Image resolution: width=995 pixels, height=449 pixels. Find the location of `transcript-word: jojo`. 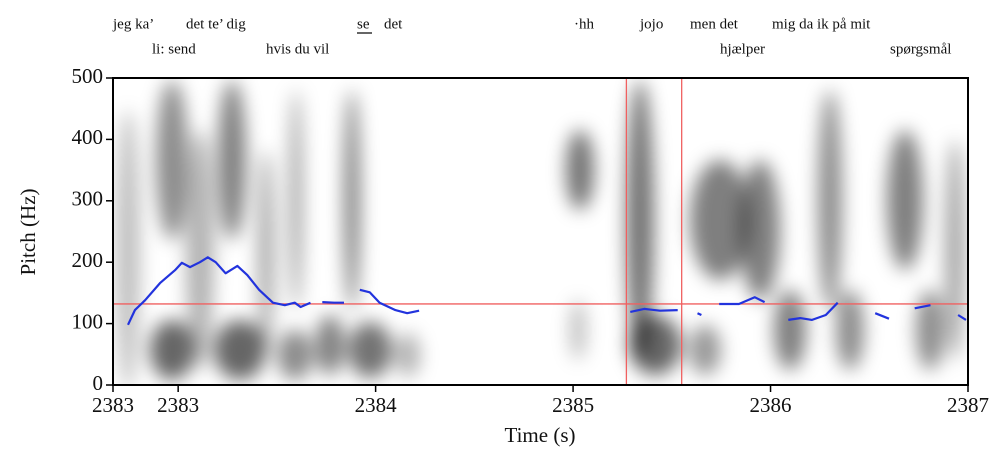

transcript-word: jojo is located at coordinates (651, 24).